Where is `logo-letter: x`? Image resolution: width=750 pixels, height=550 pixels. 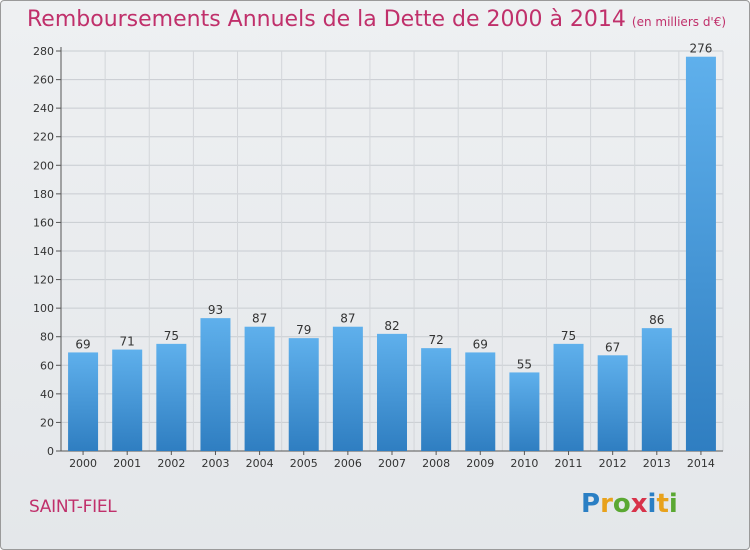 logo-letter: x is located at coordinates (639, 504).